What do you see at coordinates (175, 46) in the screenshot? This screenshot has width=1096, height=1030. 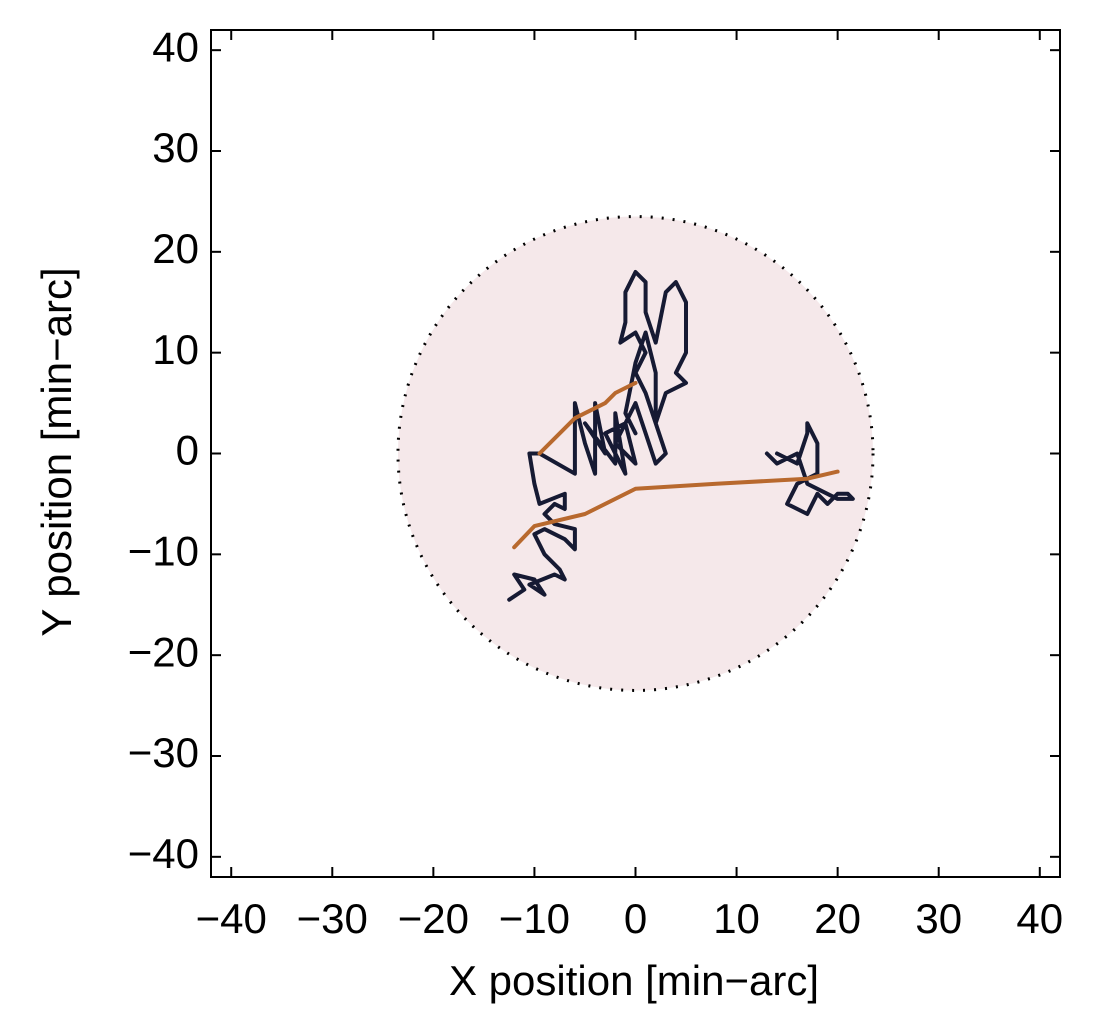 I see `y-tick-label: 40` at bounding box center [175, 46].